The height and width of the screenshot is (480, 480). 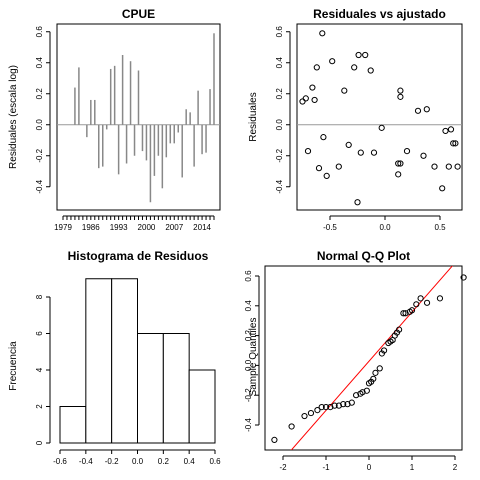 I want to click on hist-x-tick-label: 0.2, so click(x=164, y=461).